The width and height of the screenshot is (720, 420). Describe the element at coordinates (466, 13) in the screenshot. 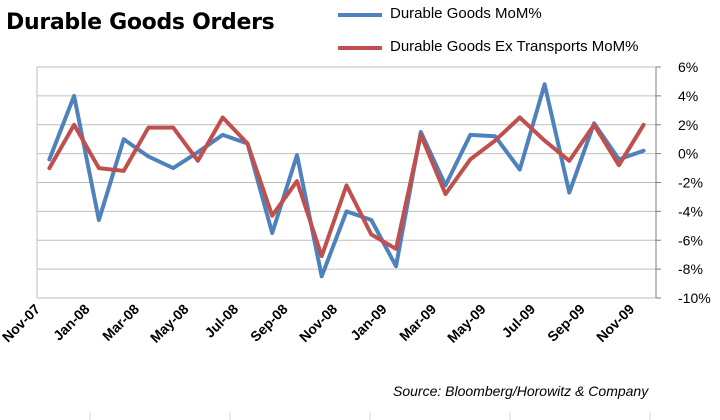

I see `legend-label-durable-goods: Durable Goods MoM%` at that location.